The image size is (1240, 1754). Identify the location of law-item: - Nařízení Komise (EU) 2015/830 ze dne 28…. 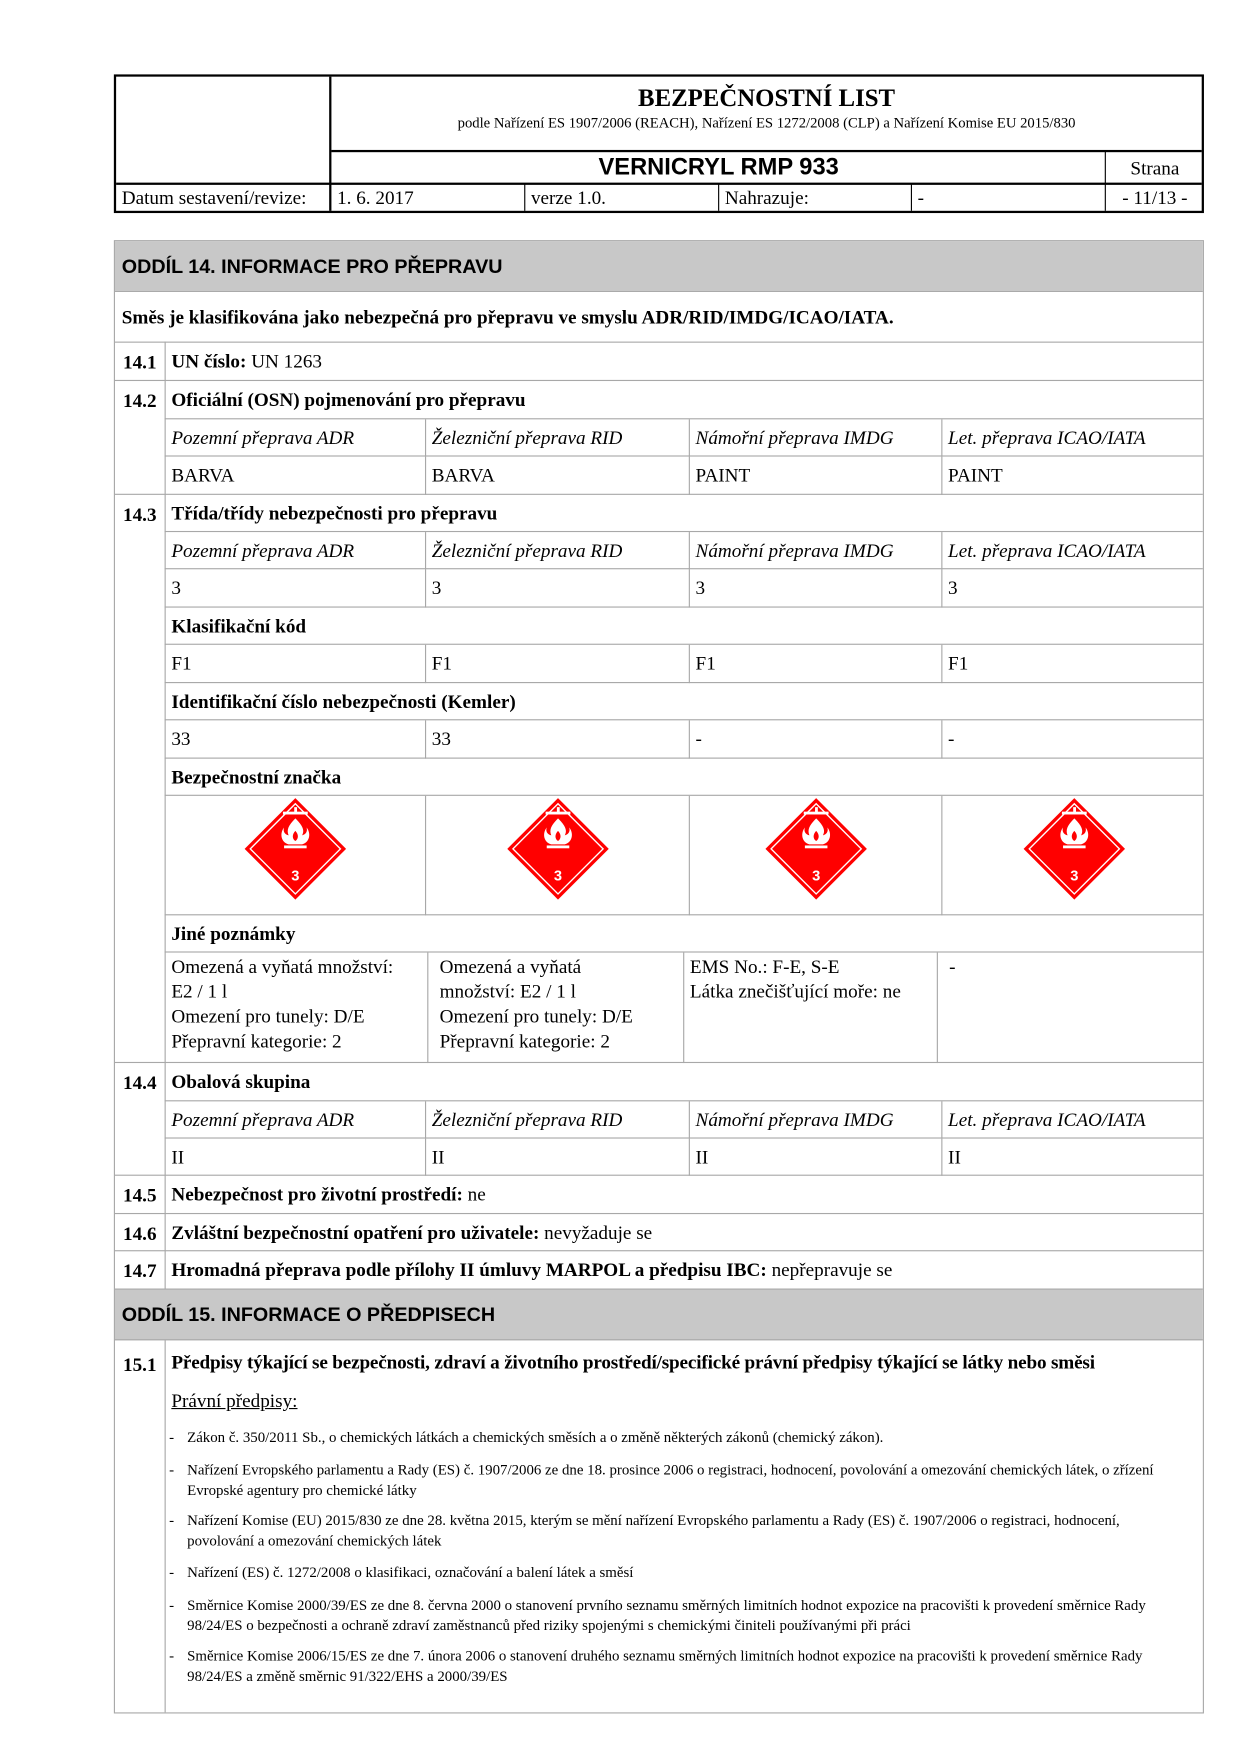
(674, 1531).